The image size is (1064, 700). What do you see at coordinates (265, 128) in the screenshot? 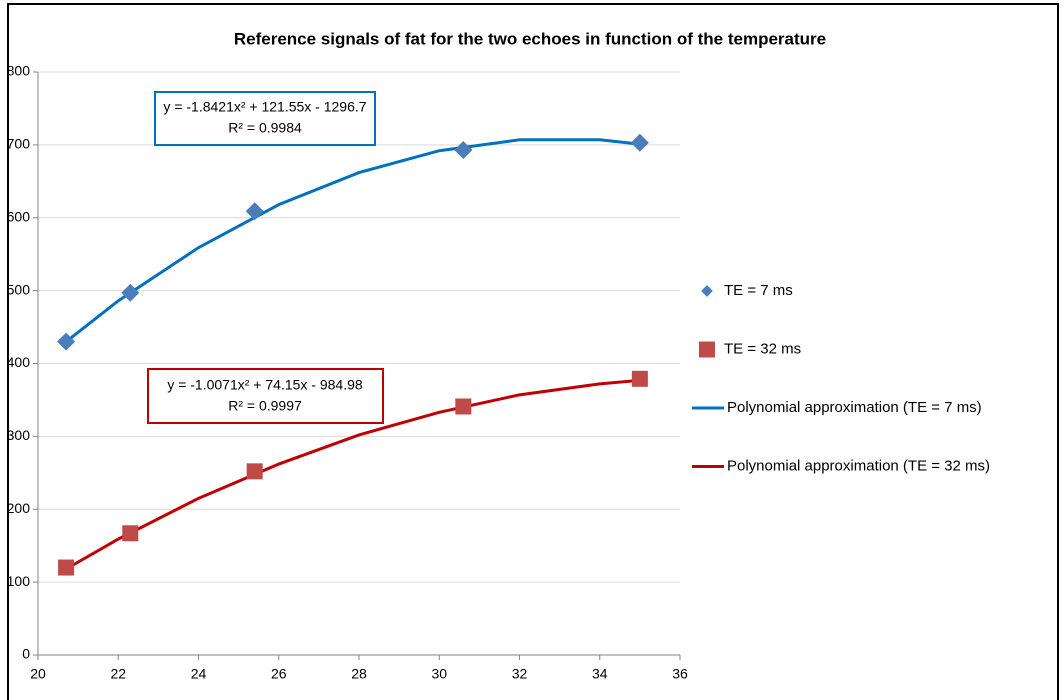
I see `r-squared: R² = 0.9984` at bounding box center [265, 128].